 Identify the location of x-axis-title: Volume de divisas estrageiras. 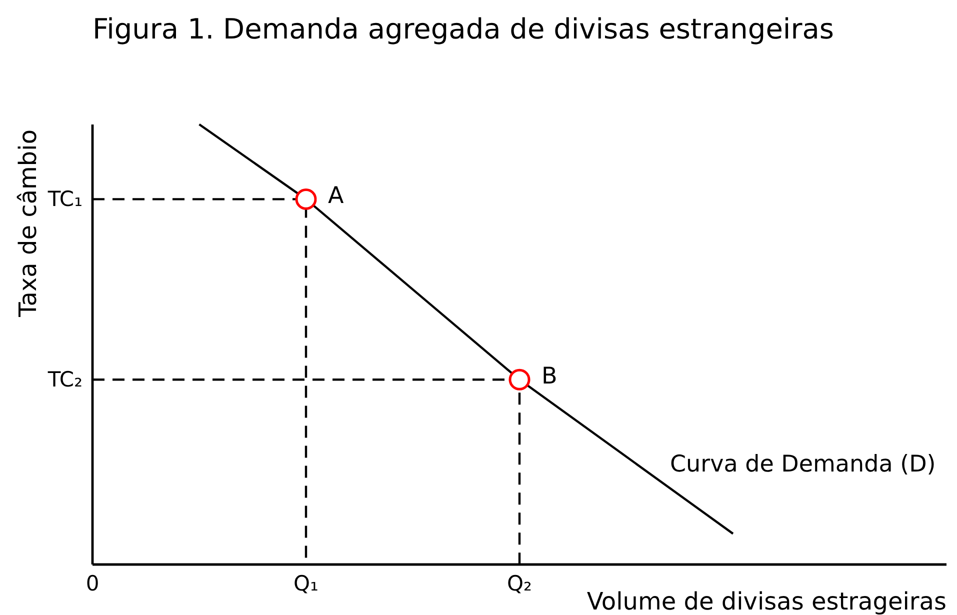
(766, 601).